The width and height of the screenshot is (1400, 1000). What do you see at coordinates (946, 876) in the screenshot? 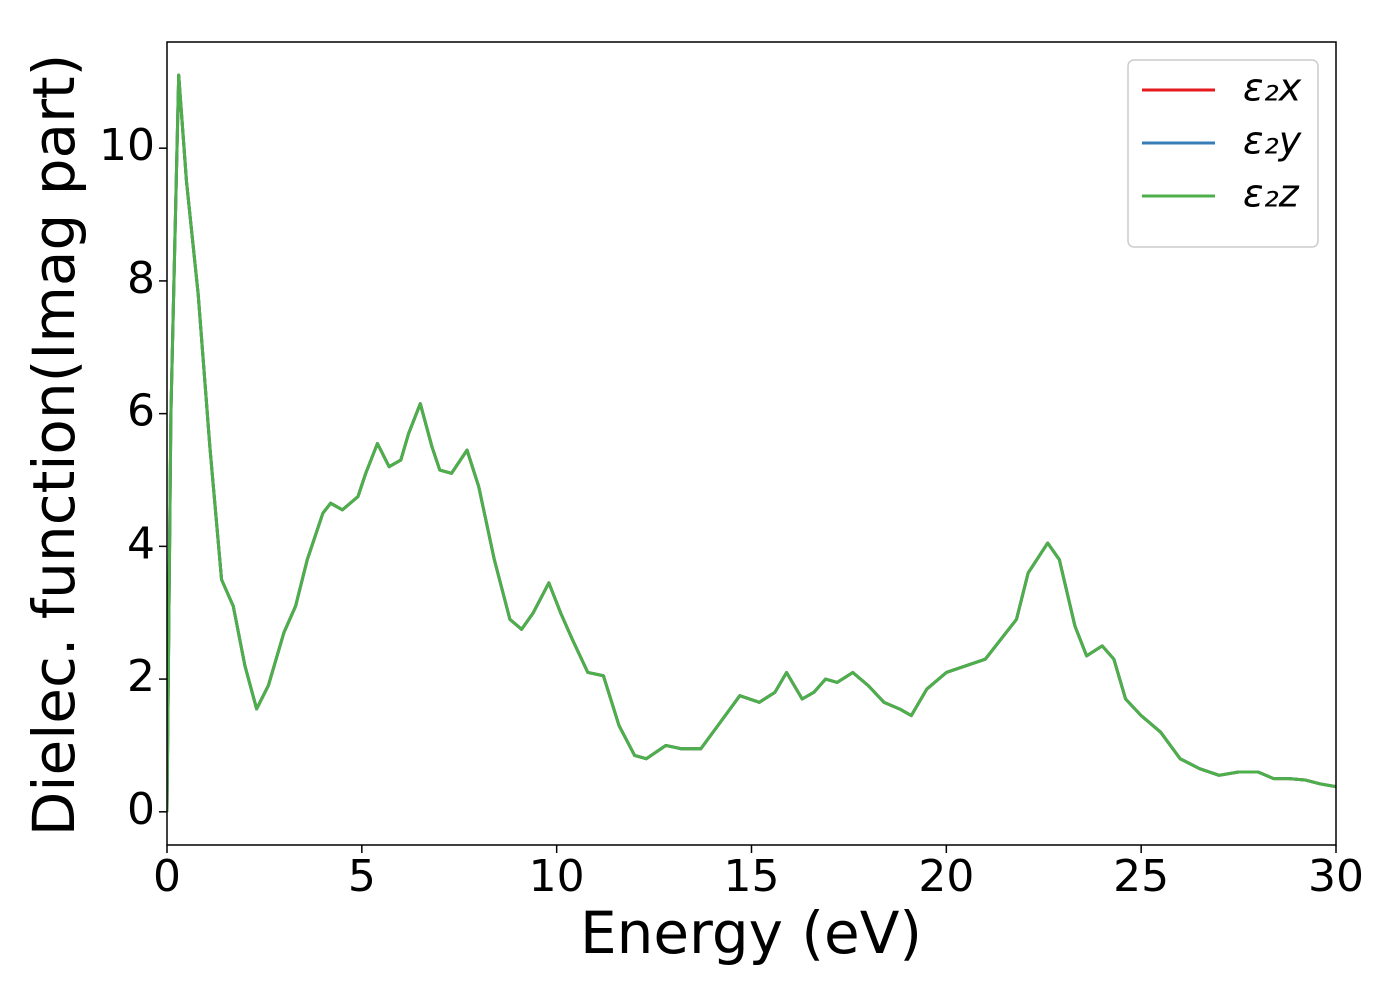
I see `x-tick-label: 20` at bounding box center [946, 876].